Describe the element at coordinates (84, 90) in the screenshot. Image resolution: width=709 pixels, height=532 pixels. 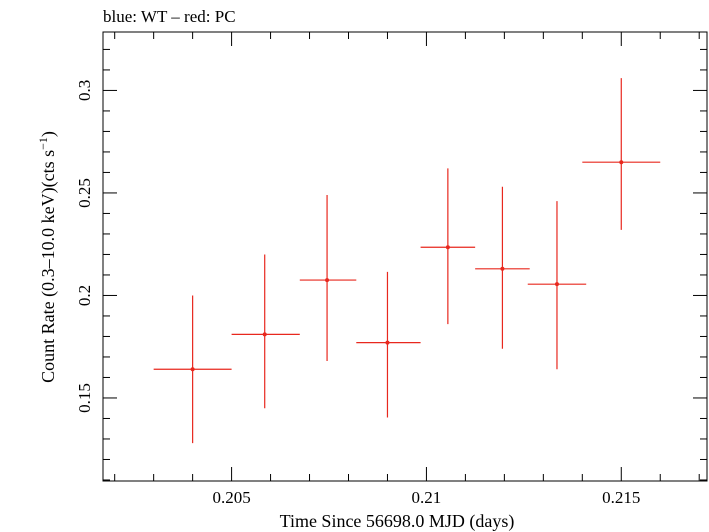
I see `y-tick-label: 0.3` at that location.